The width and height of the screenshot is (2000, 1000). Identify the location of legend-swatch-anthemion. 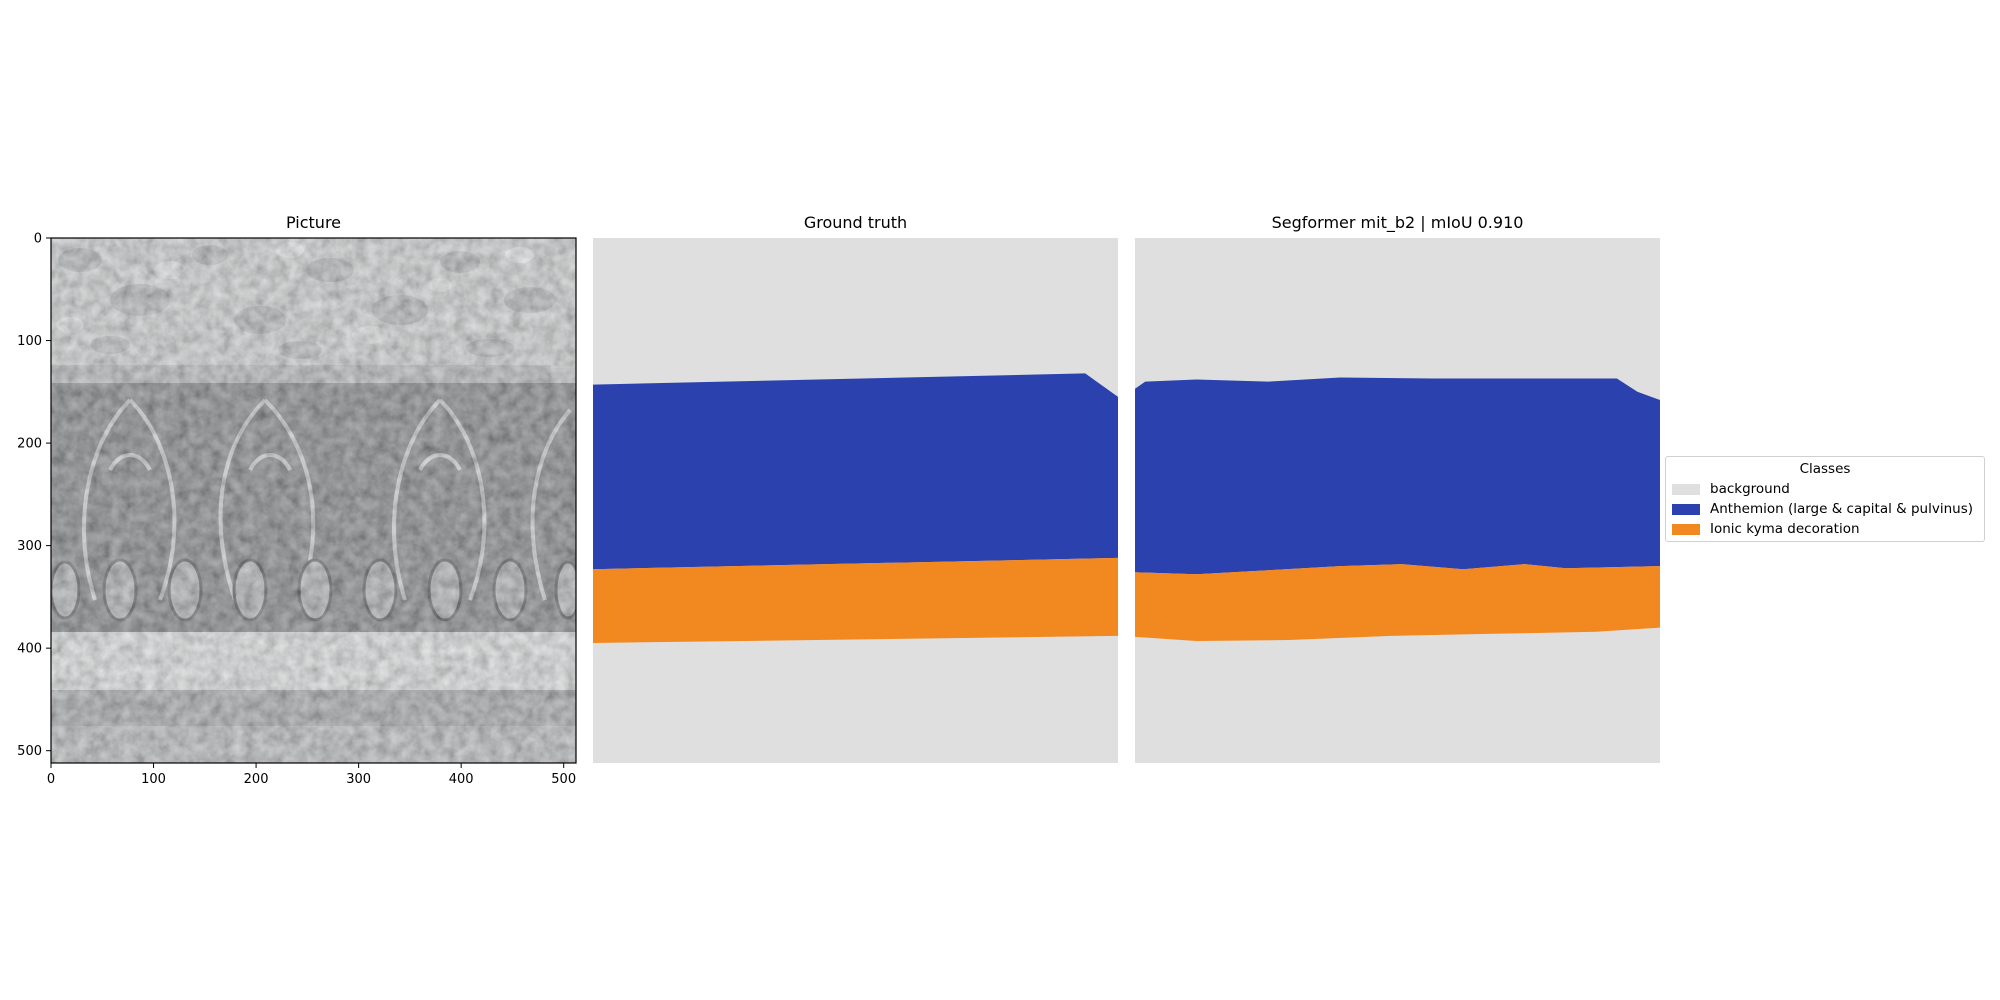
(1686, 509).